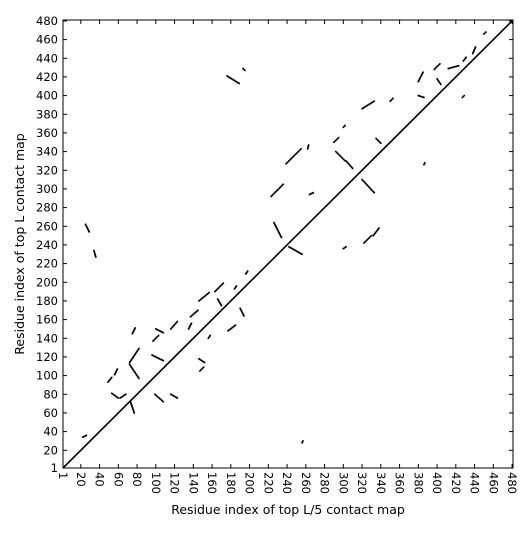 The height and width of the screenshot is (537, 532). Describe the element at coordinates (47, 376) in the screenshot. I see `y-tick-label: 100` at that location.